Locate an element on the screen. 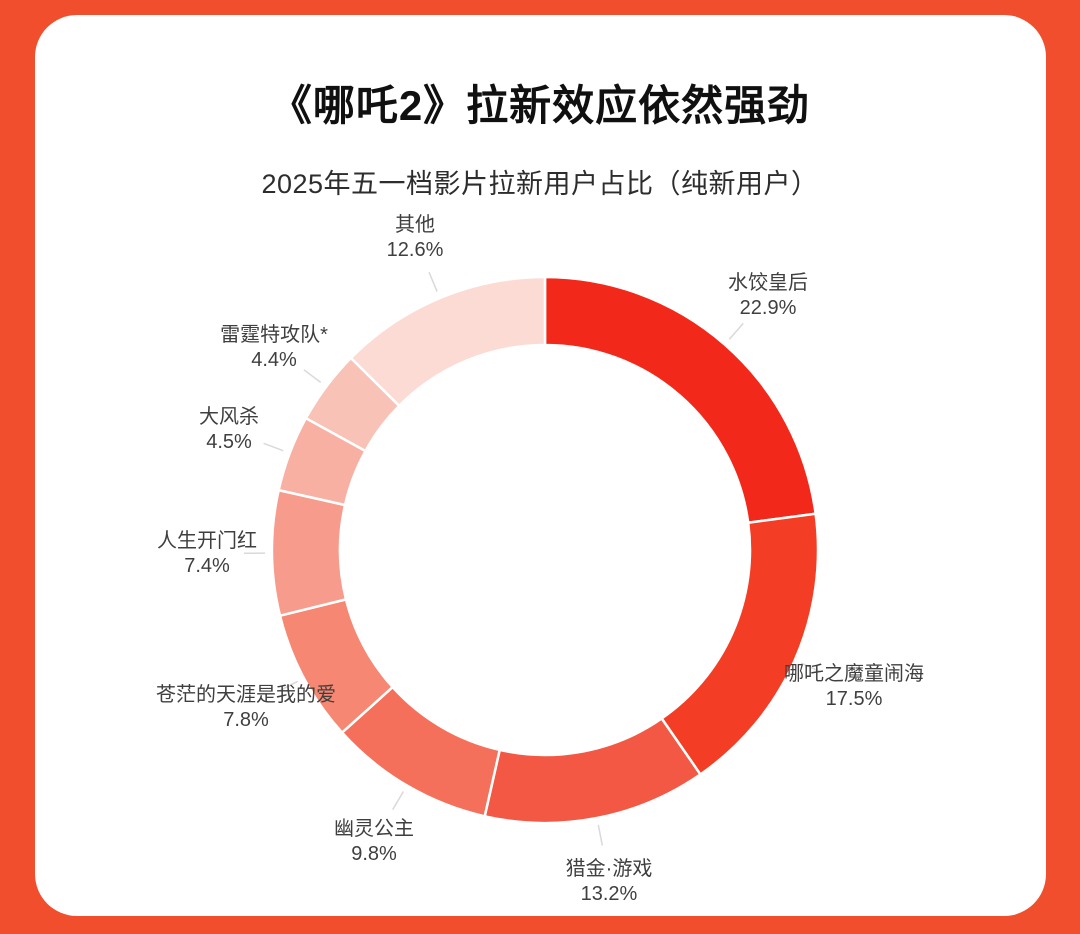 Image resolution: width=1080 pixels, height=934 pixels. slice-label-name: 大风杀 is located at coordinates (229, 417).